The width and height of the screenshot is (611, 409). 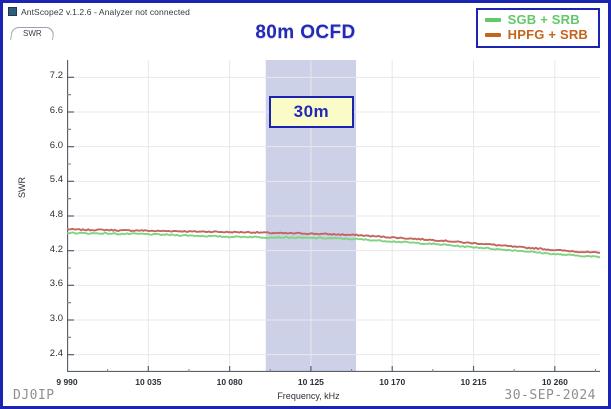 What do you see at coordinates (34, 395) in the screenshot?
I see `callsign-label: DJ0IP` at bounding box center [34, 395].